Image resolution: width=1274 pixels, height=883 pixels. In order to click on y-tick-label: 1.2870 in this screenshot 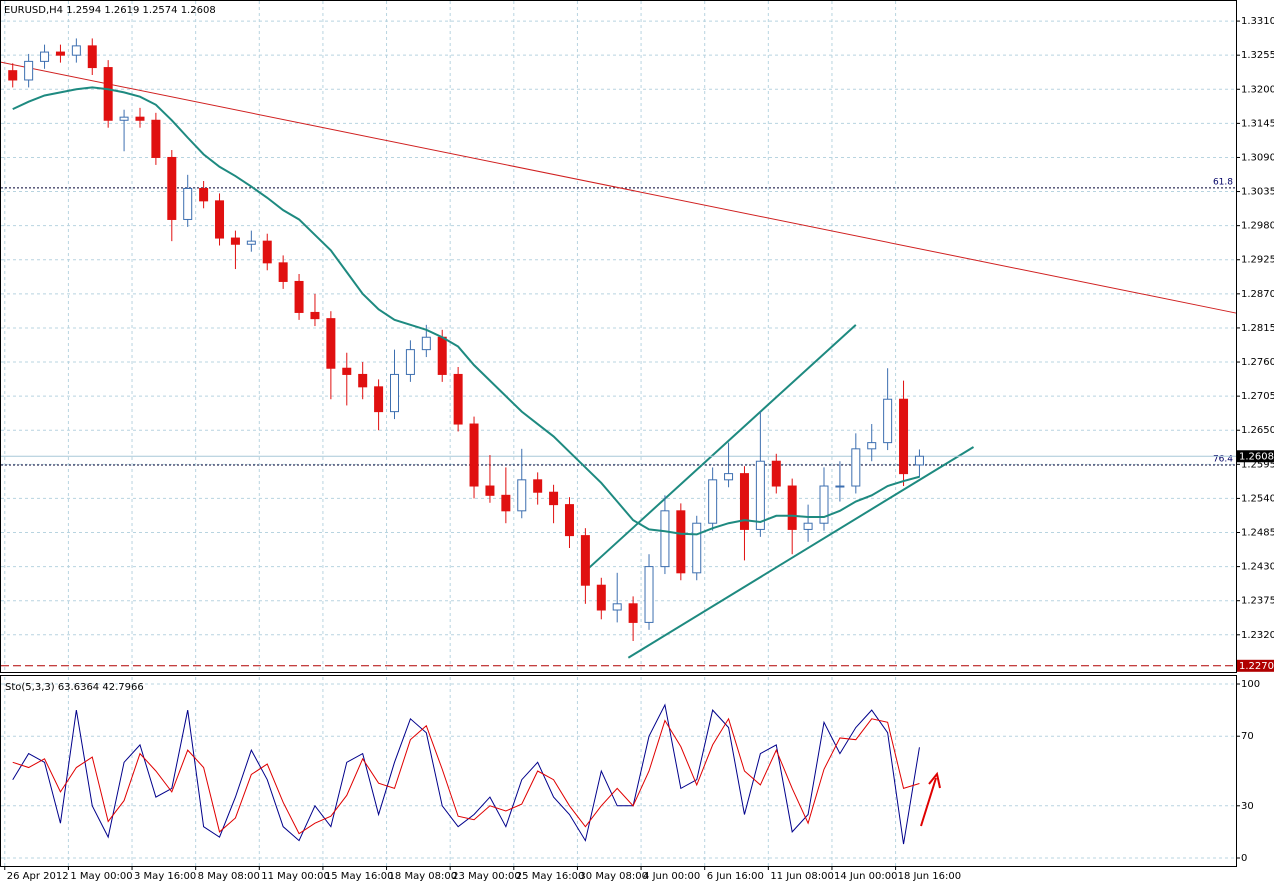, I will do `click(1257, 294)`.